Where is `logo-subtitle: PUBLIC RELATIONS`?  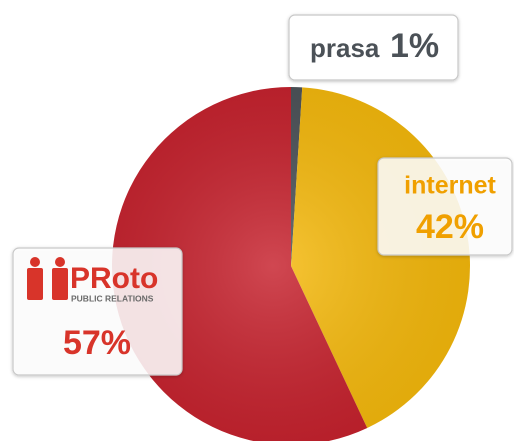 logo-subtitle: PUBLIC RELATIONS is located at coordinates (112, 298).